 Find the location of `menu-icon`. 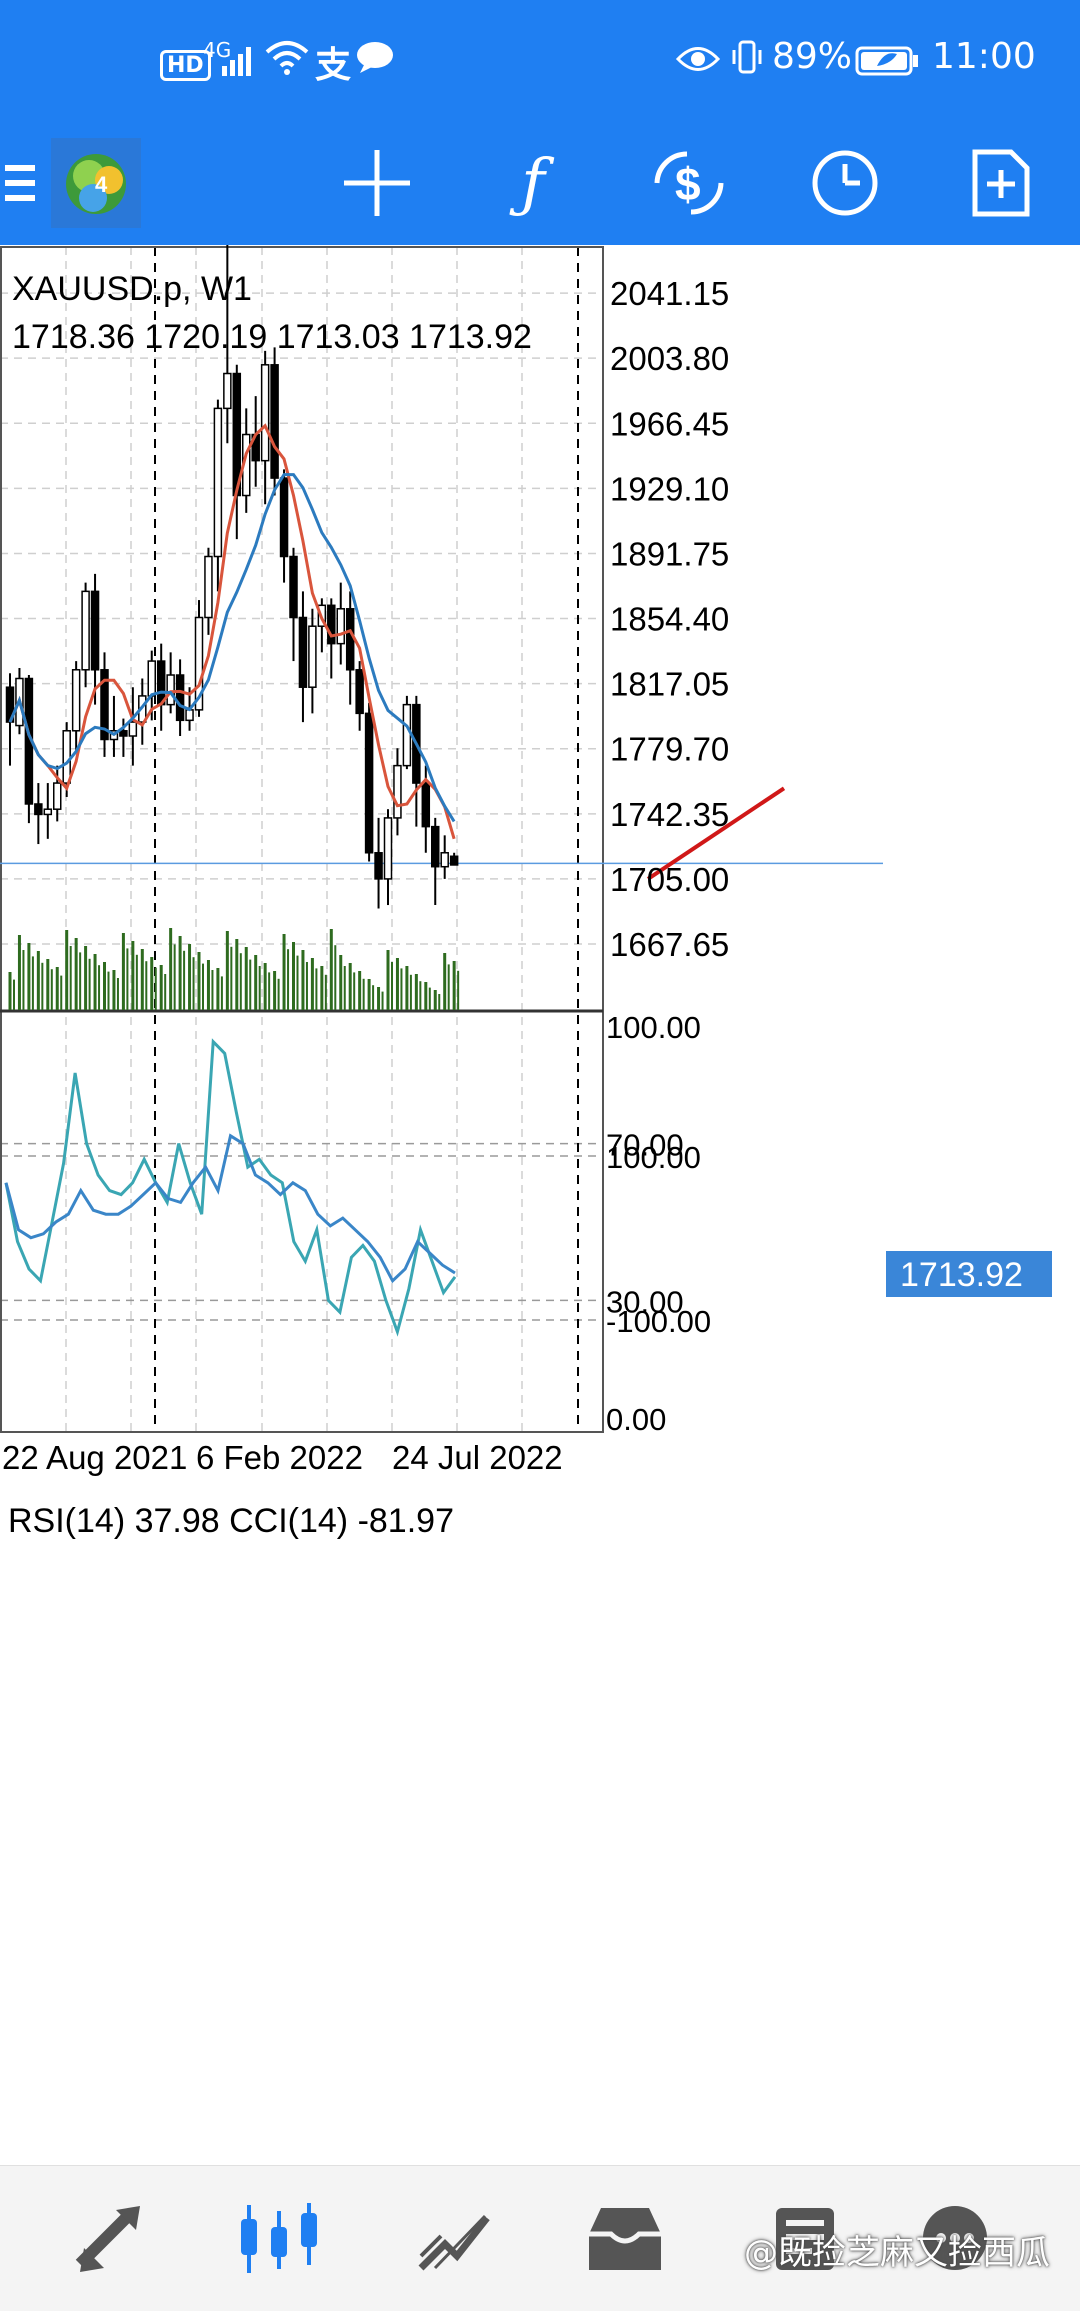

menu-icon is located at coordinates (20, 182).